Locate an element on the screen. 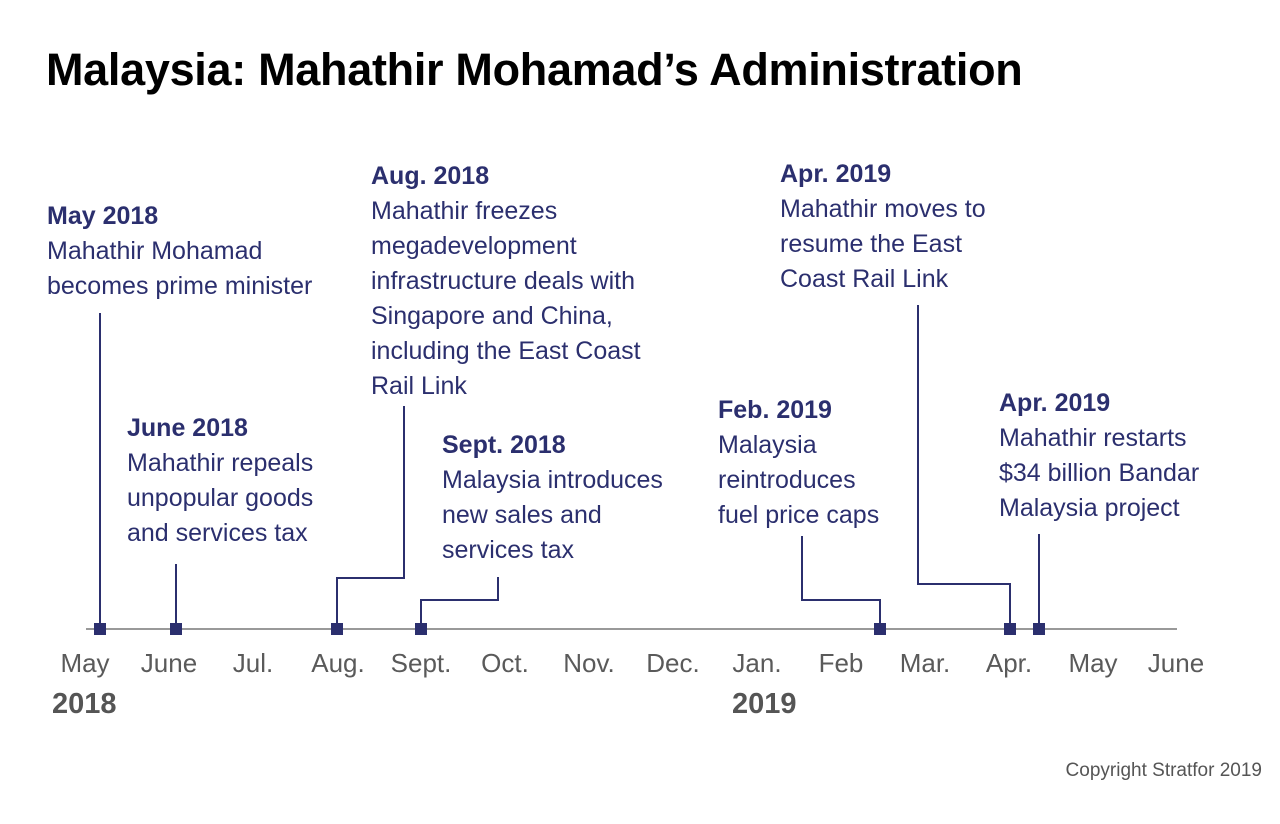 The image size is (1280, 824). year-label-2019: 2019 is located at coordinates (764, 704).